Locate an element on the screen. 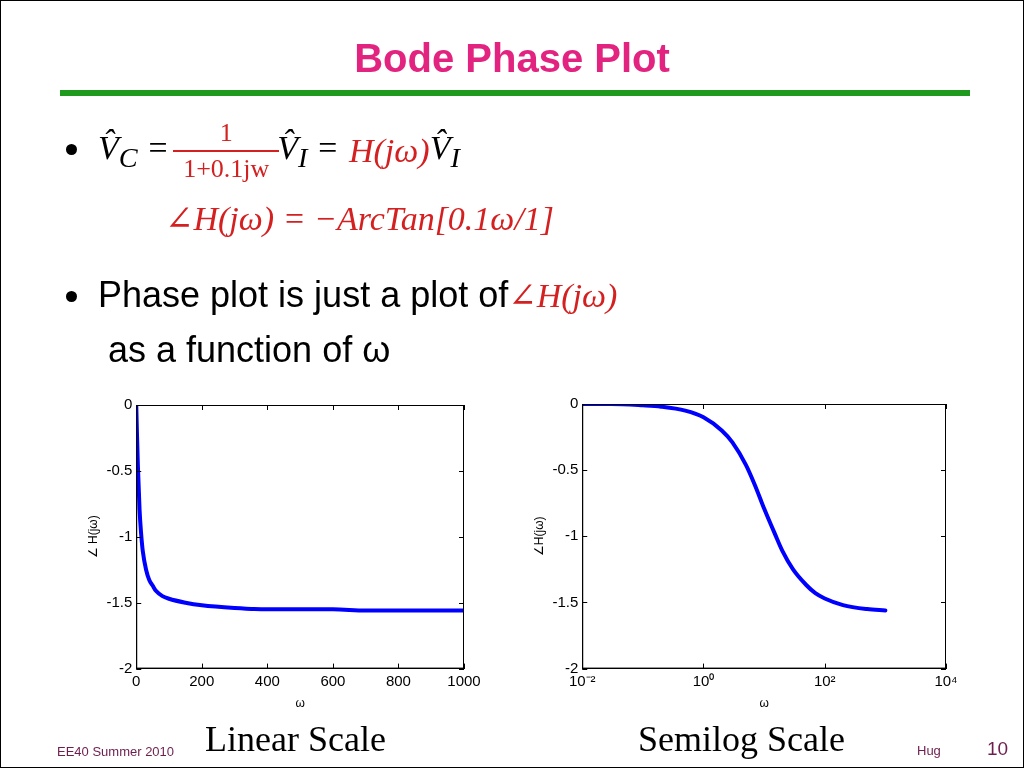 The image size is (1024, 768). text: Hug is located at coordinates (929, 750).